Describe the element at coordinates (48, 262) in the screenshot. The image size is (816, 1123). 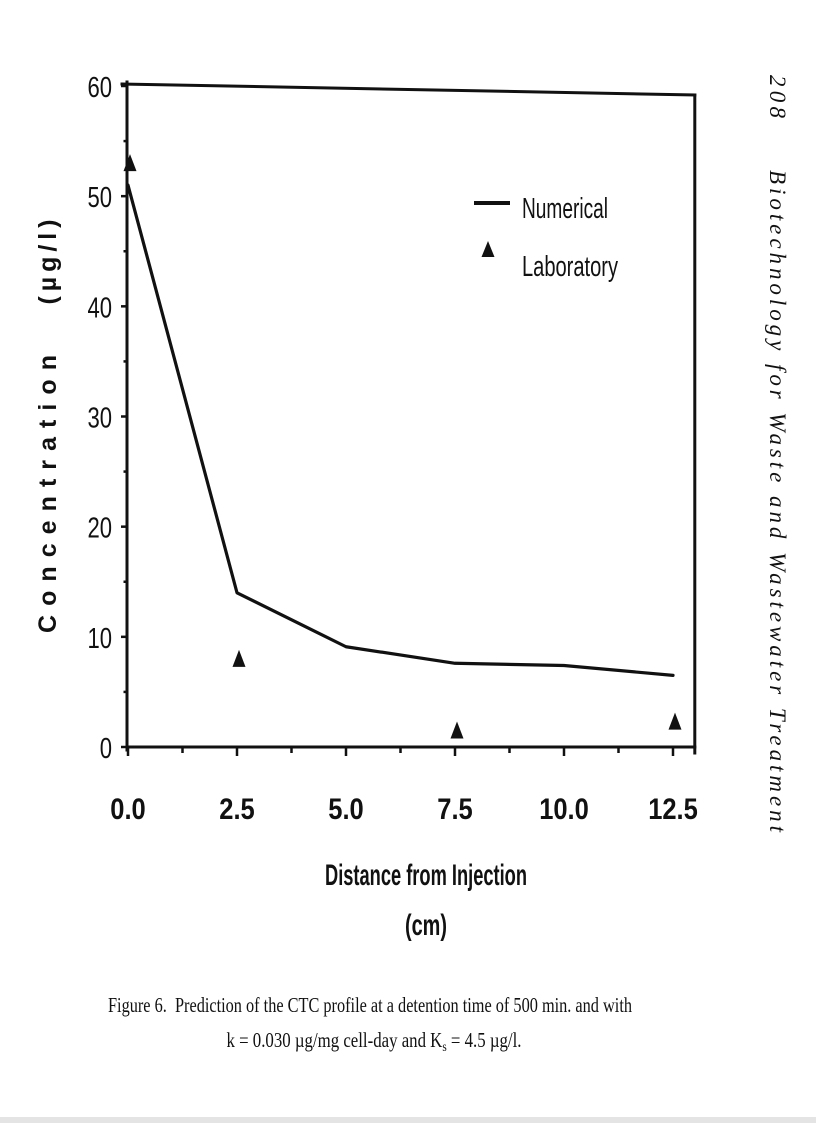
I see `y-axis-unit: (µg/l)` at that location.